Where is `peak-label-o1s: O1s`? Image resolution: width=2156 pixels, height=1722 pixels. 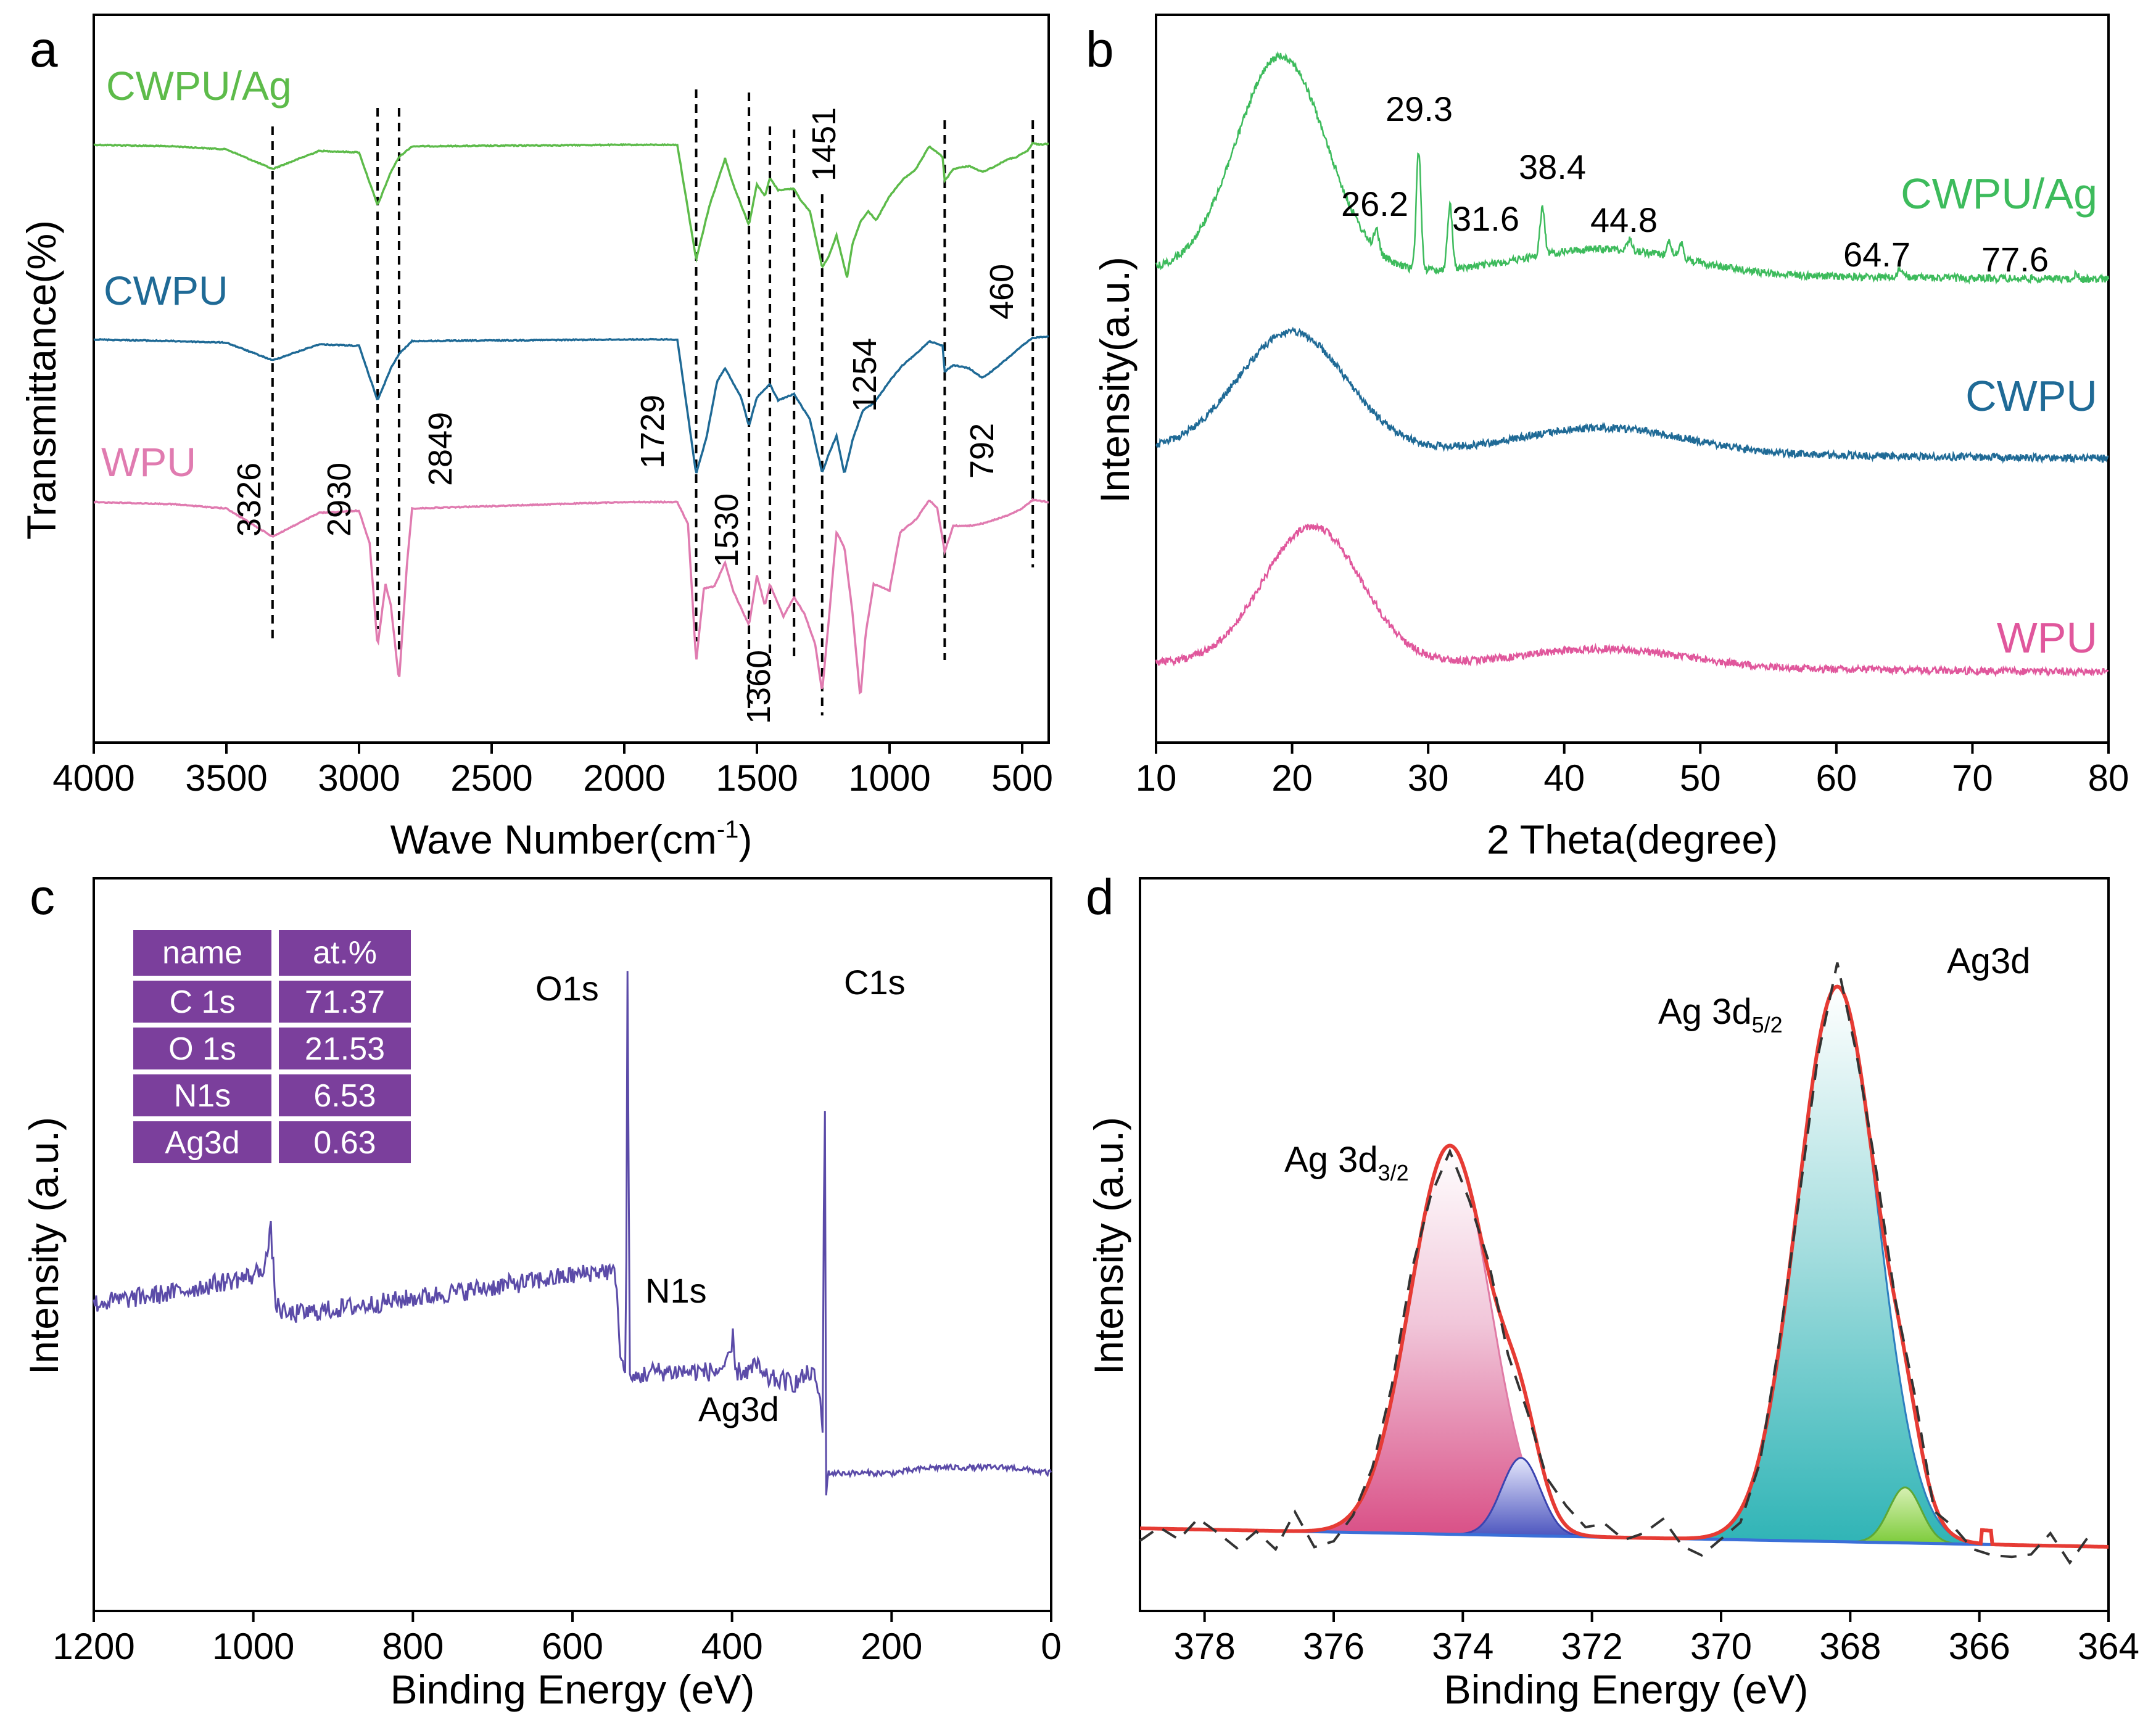 peak-label-o1s: O1s is located at coordinates (567, 989).